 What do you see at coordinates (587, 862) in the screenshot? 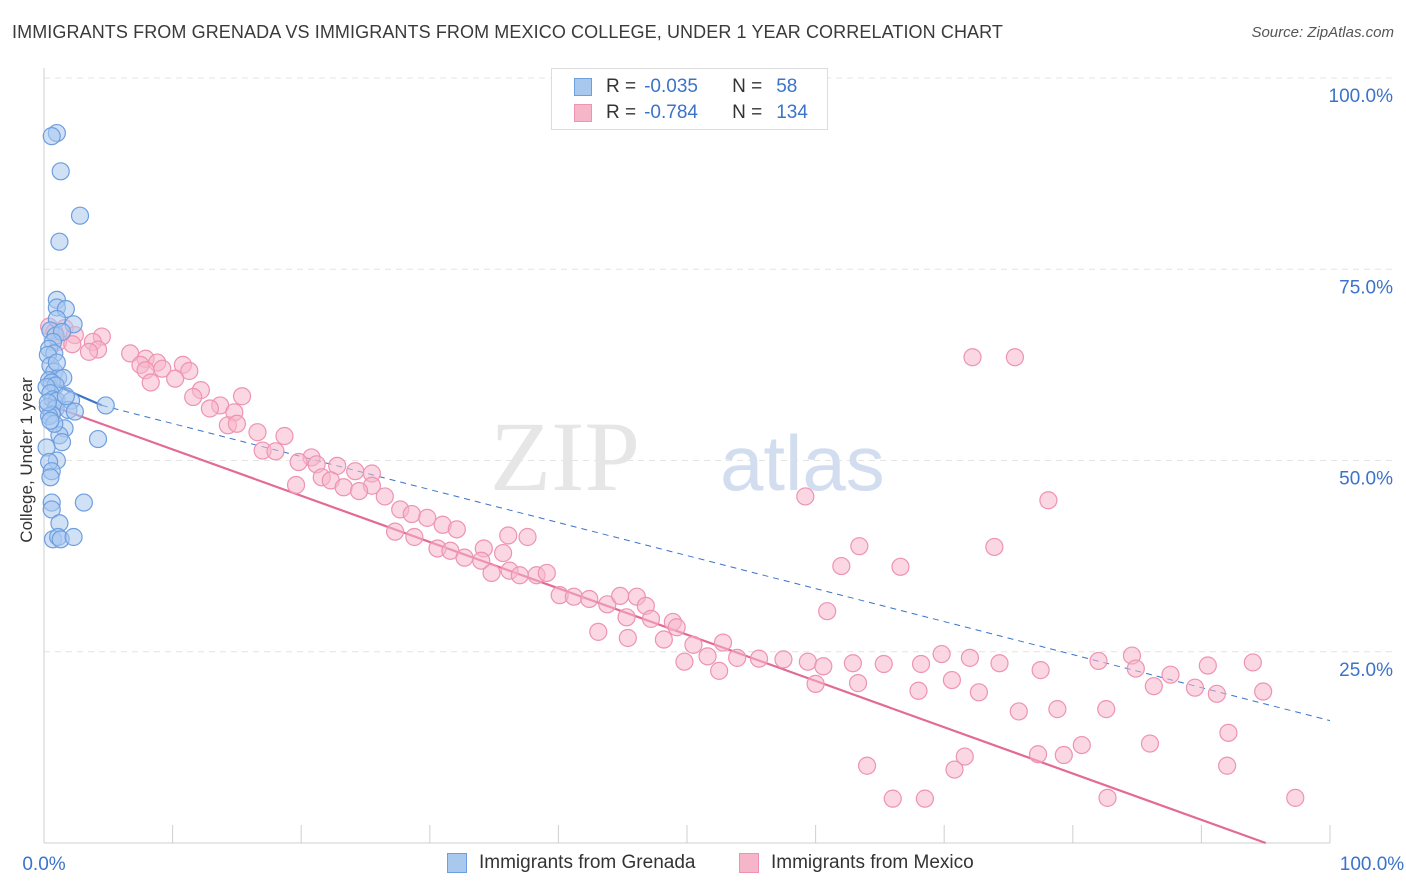
I see `grenada-legend-label: Immigrants from Grenada` at bounding box center [587, 862].